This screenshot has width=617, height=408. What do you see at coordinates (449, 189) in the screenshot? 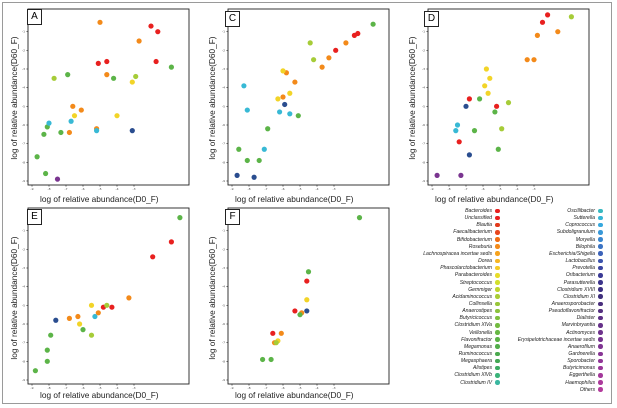
I see `x-tick-label-d-1: -8` at bounding box center [449, 189].